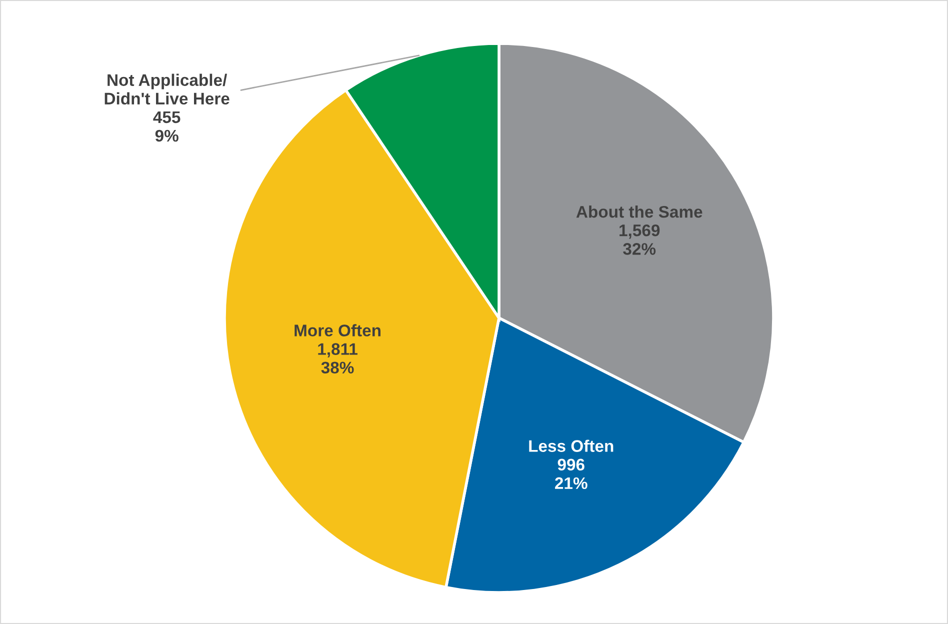  Describe the element at coordinates (639, 212) in the screenshot. I see `slice-label: About the Same` at that location.